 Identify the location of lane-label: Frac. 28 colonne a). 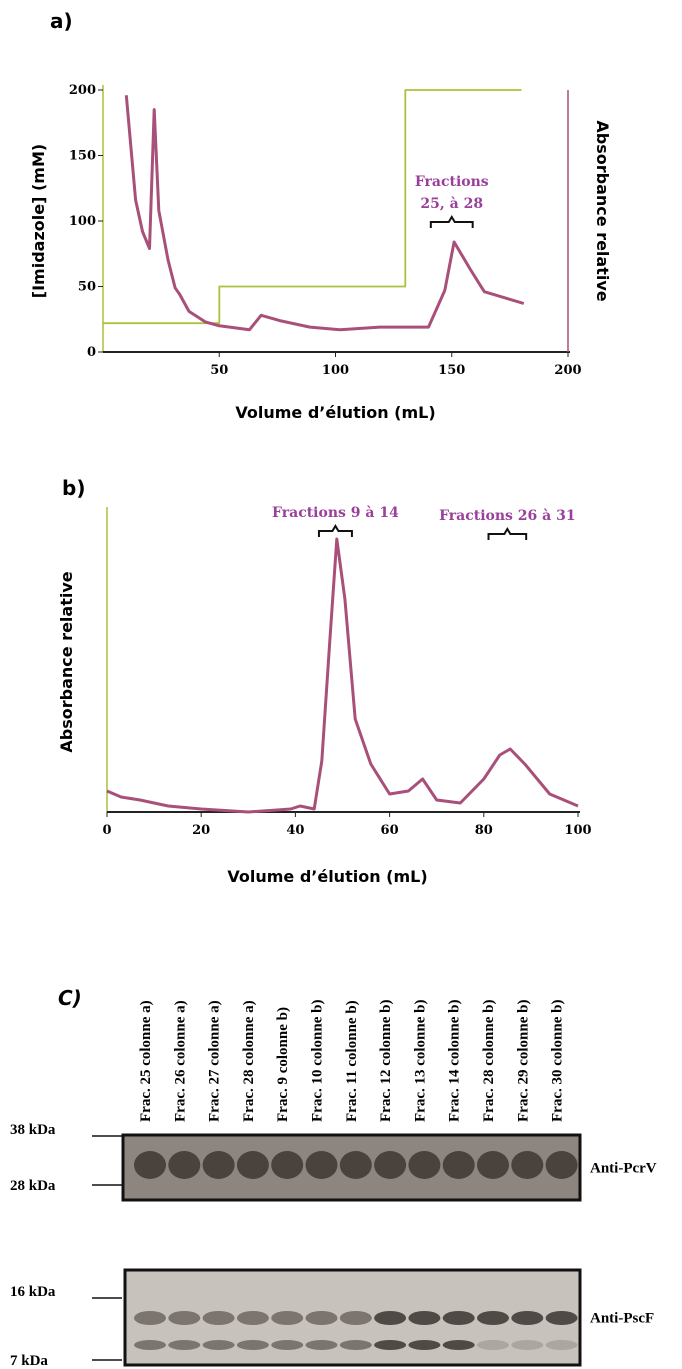
(249, 1061).